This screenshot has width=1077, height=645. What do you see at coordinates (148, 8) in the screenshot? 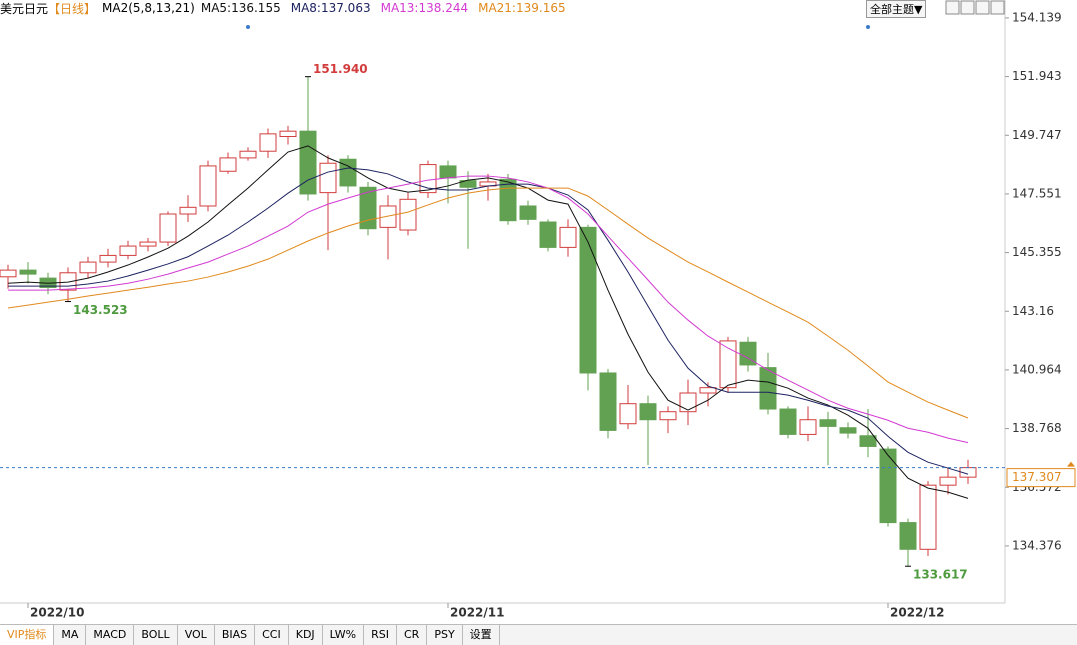
I see `indicator: MA2(5,8,13,21)` at bounding box center [148, 8].